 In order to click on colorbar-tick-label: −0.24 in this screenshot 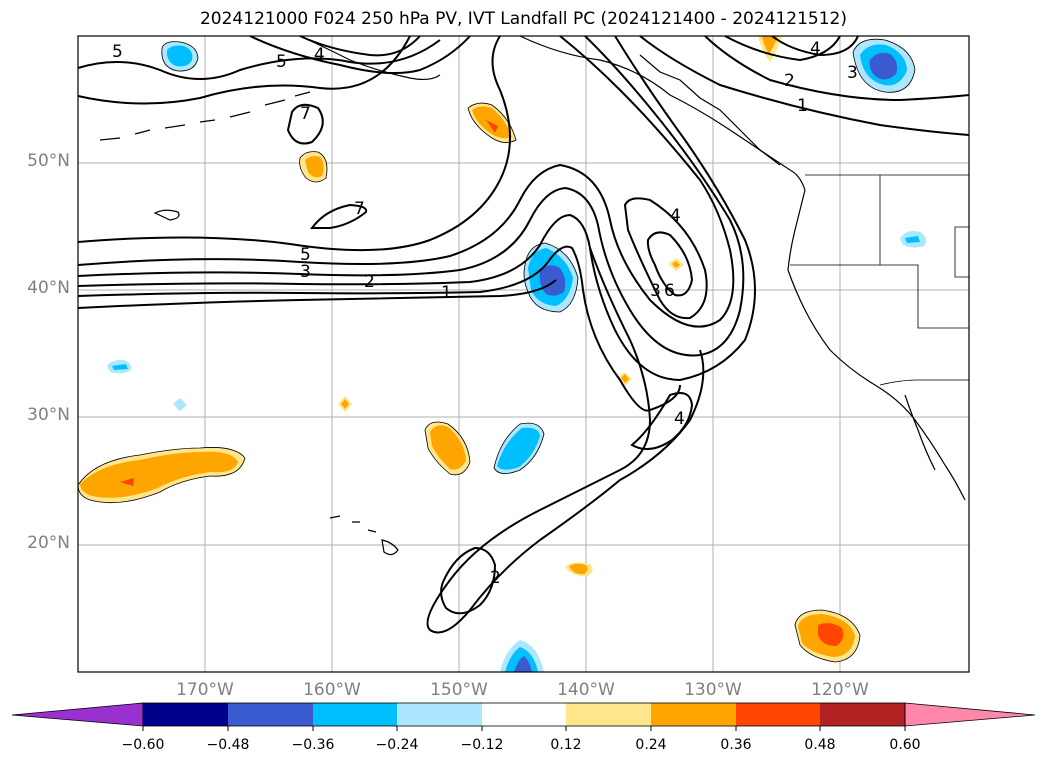, I will do `click(397, 745)`.